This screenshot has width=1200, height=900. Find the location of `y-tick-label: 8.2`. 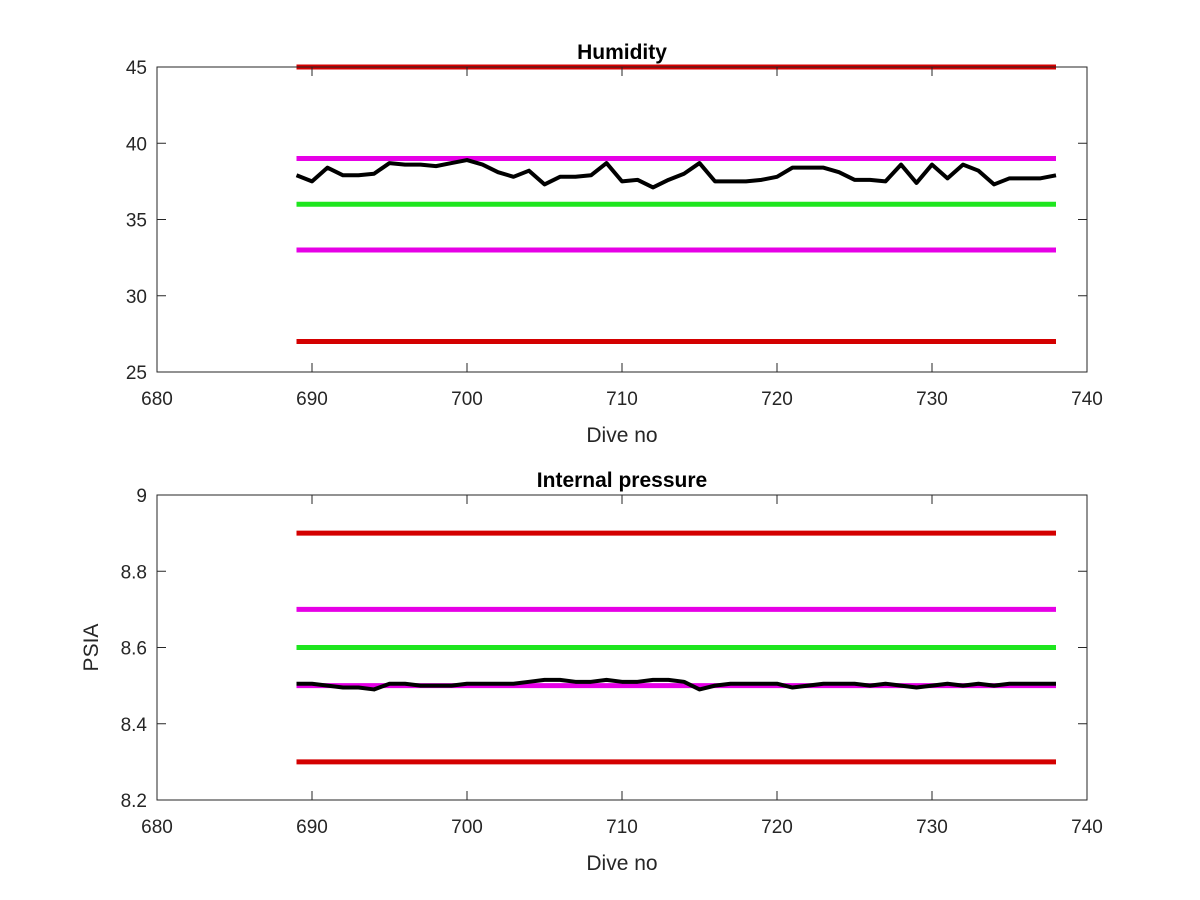

y-tick-label: 8.2 is located at coordinates (134, 801).